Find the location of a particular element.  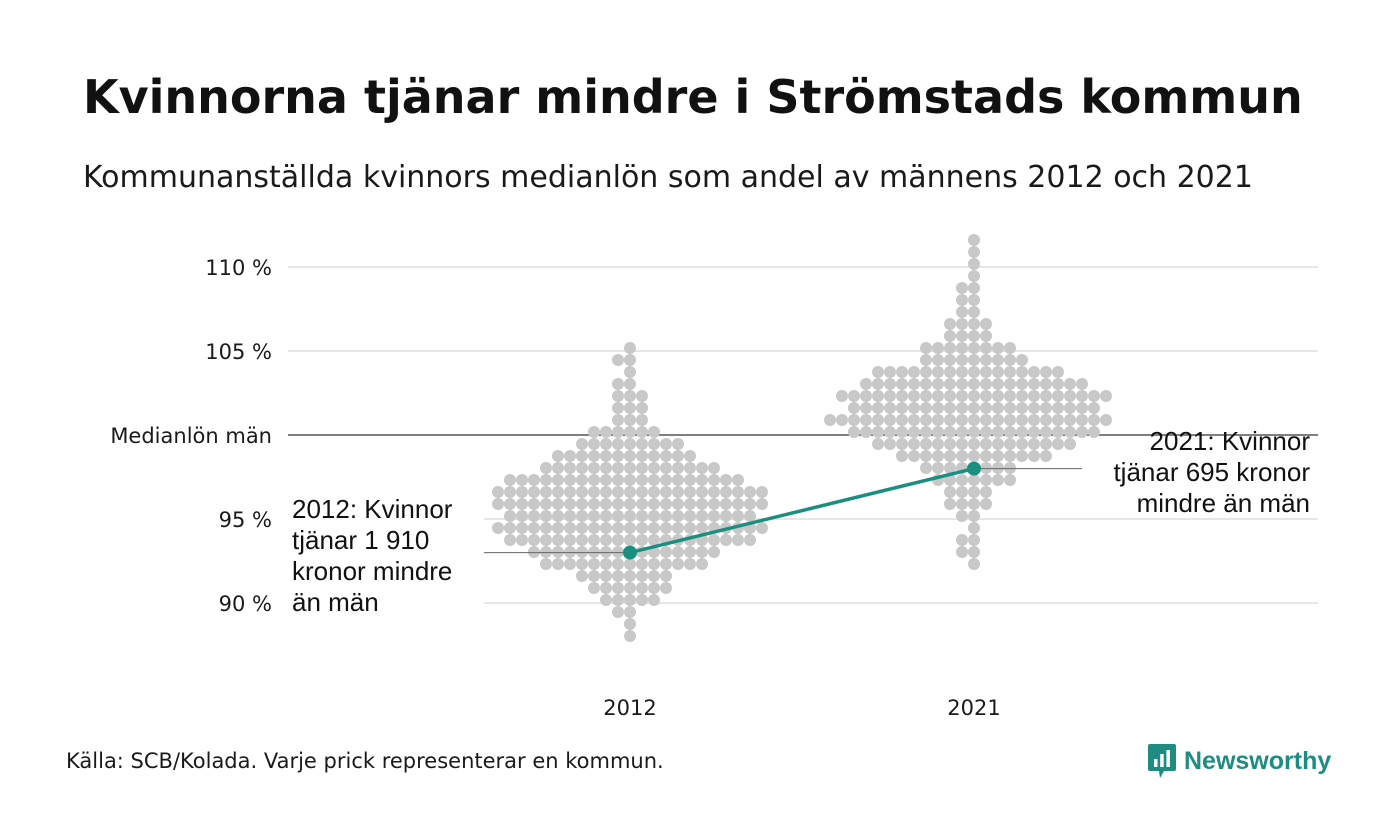

y-tick-label: 95 % is located at coordinates (245, 520).